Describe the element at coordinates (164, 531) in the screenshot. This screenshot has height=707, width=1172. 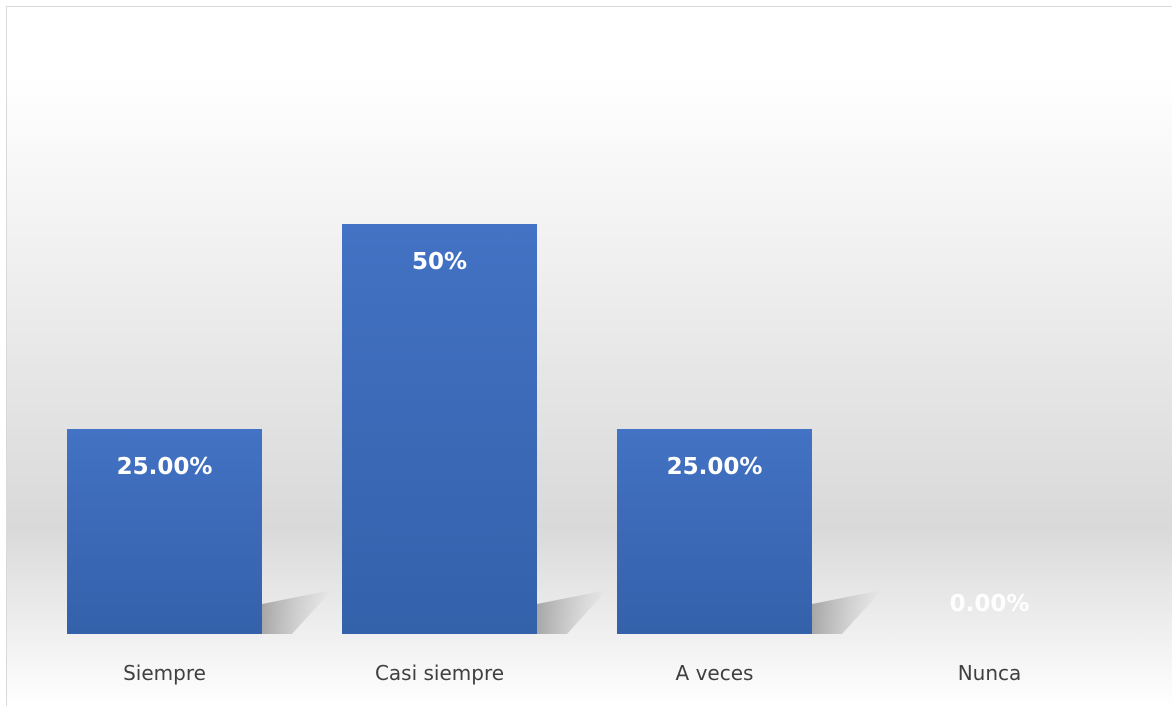
I see `bar-siempre` at that location.